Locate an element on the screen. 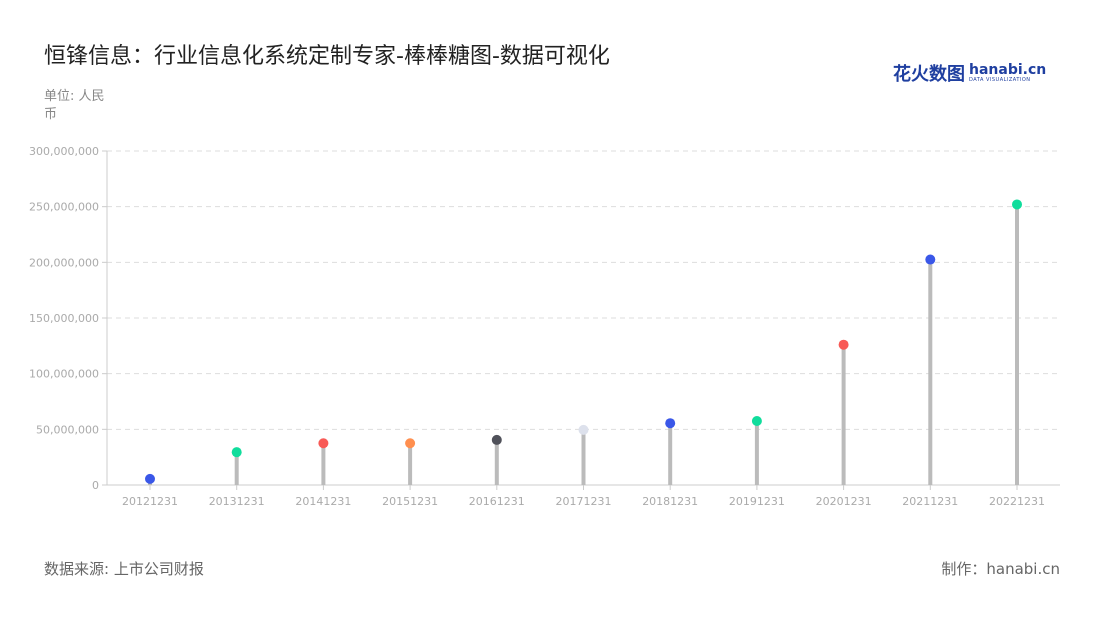 The height and width of the screenshot is (620, 1100). x-tick-label: 20201231 is located at coordinates (844, 501).